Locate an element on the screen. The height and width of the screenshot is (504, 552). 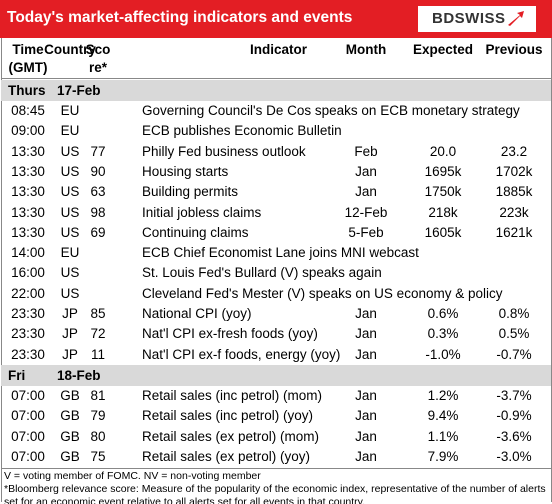
cell: Philly Fed business outlook is located at coordinates (224, 151).